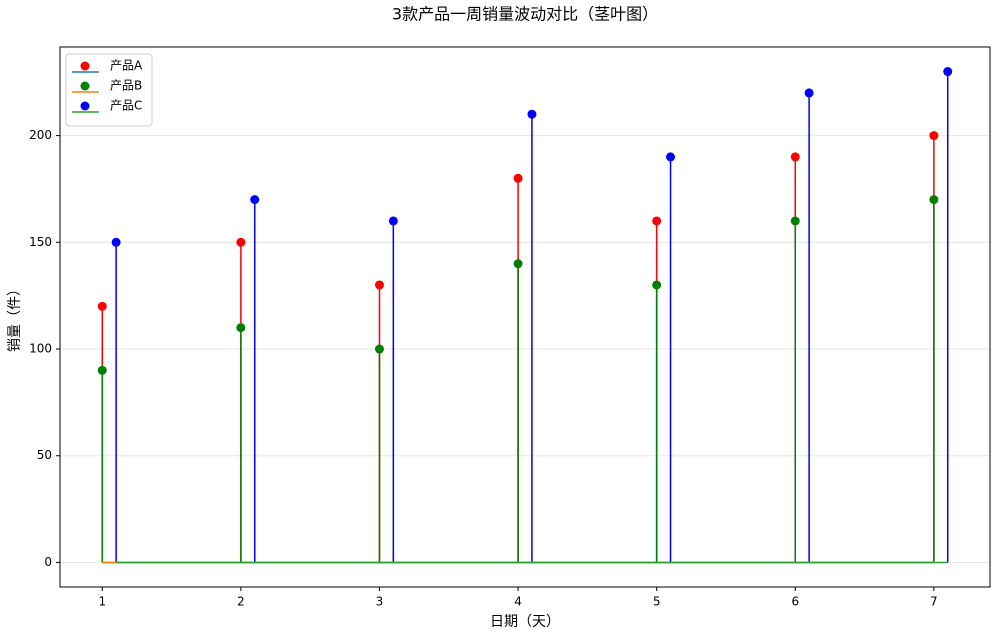  I want to click on x-tick-label: 5, so click(657, 602).